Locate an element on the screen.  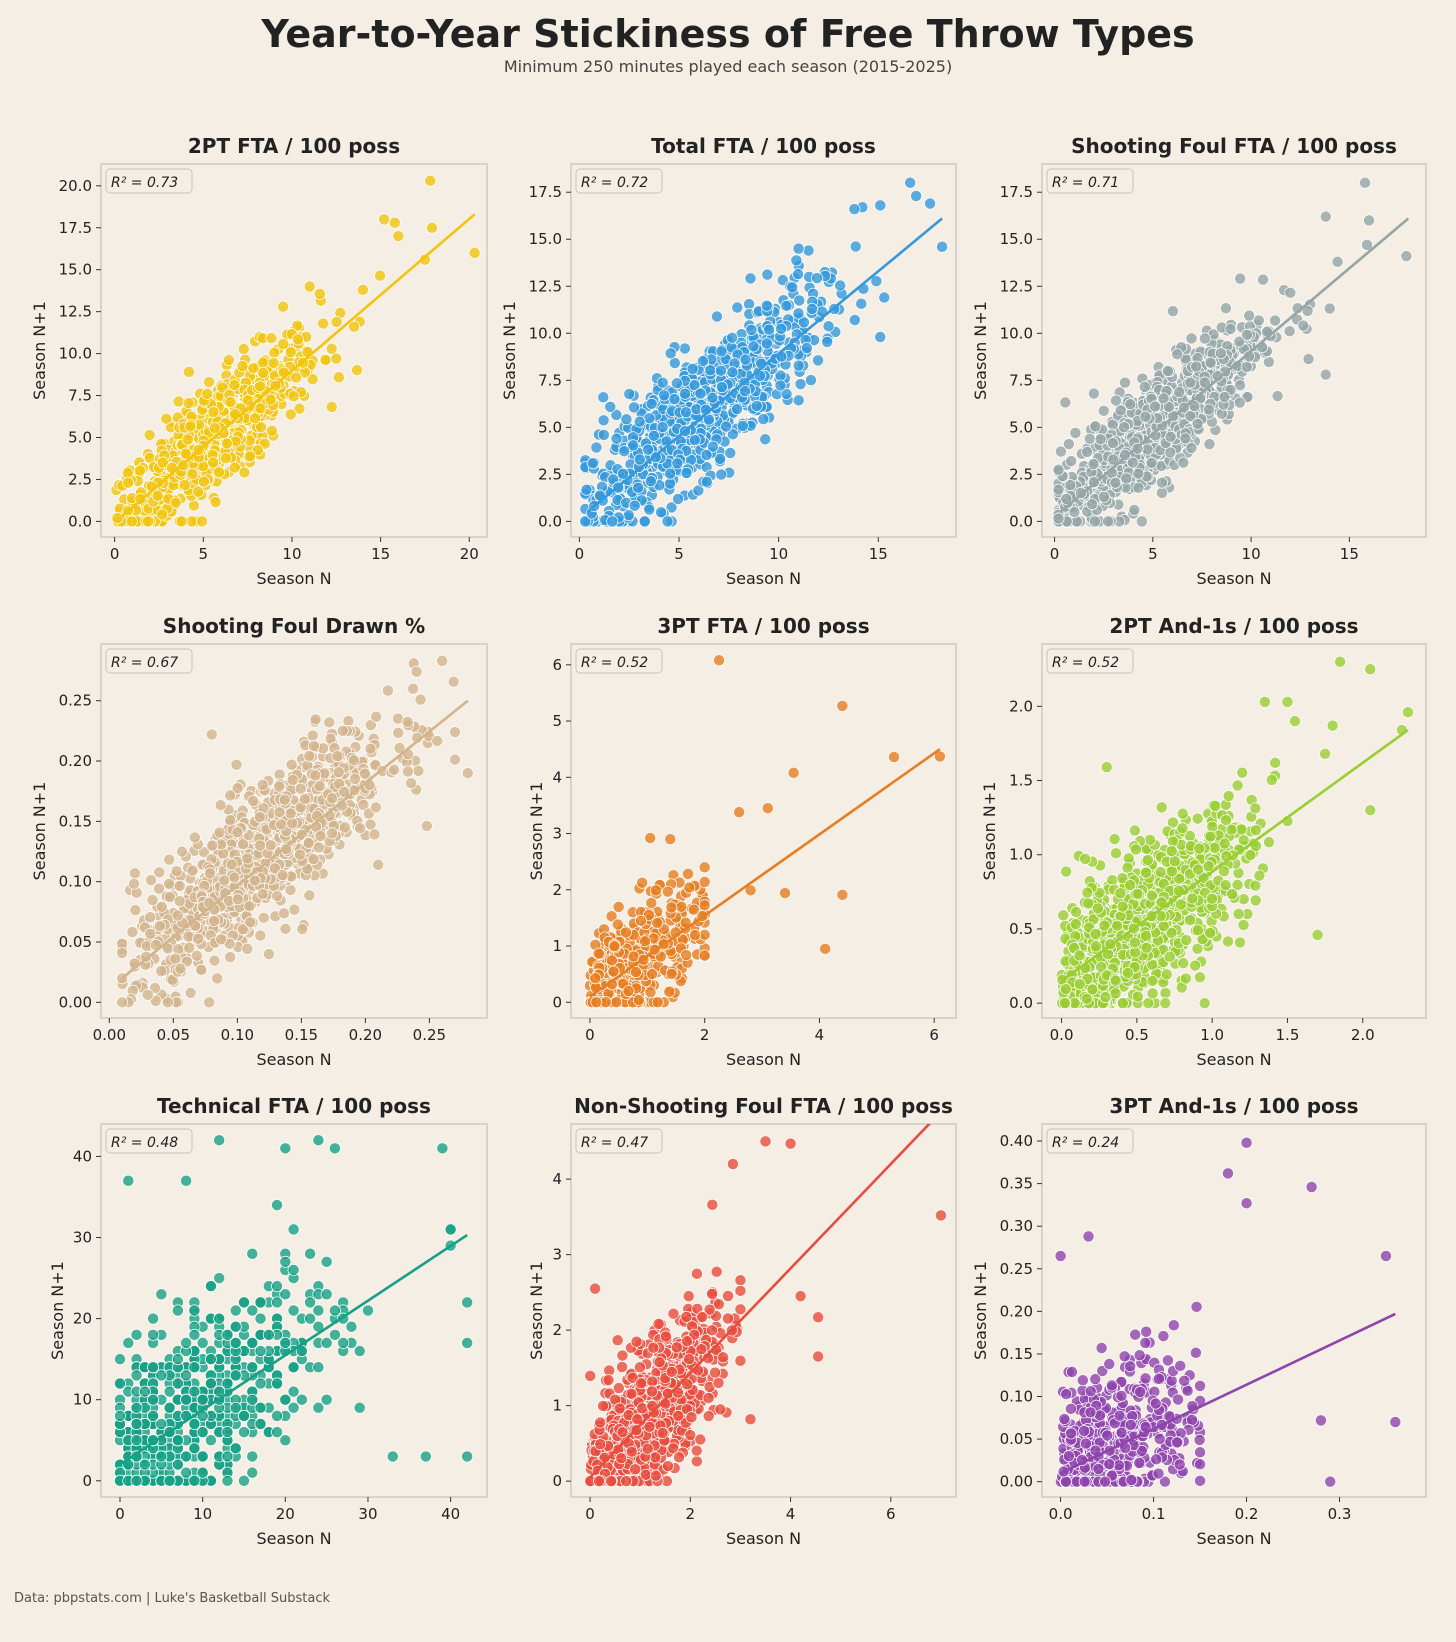
y-tick-label: 0.15 is located at coordinates (75, 821).